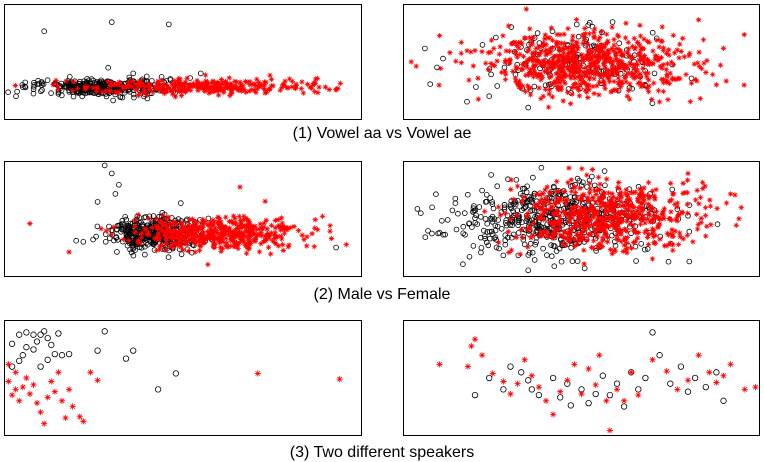  Describe the element at coordinates (579, 219) in the screenshot. I see `chart-2-right-plot` at that location.